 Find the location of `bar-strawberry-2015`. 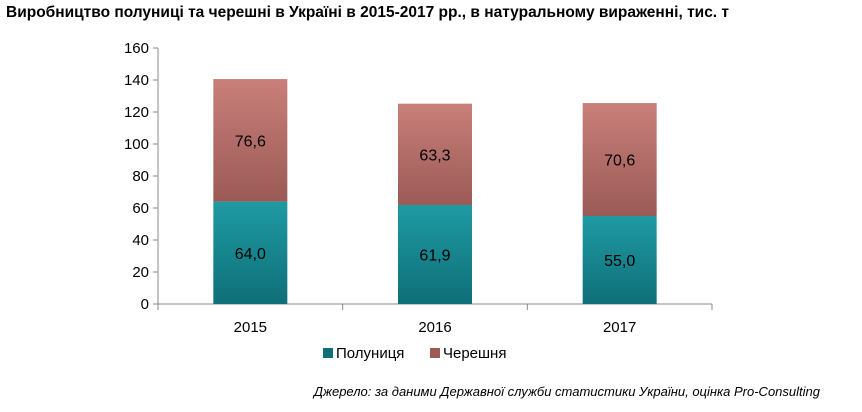

bar-strawberry-2015 is located at coordinates (250, 252).